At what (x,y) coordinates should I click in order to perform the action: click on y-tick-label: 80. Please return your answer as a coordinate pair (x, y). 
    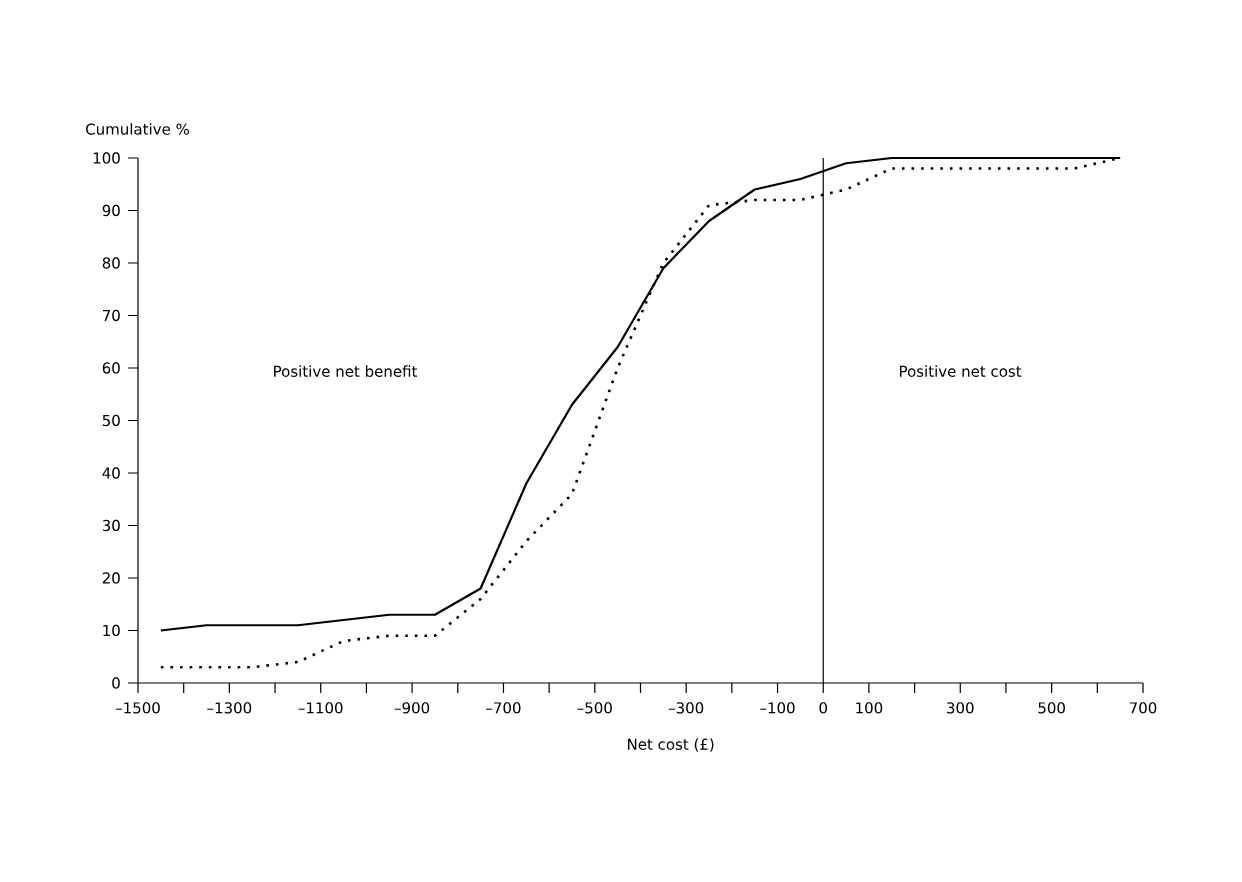
    Looking at the image, I should click on (111, 263).